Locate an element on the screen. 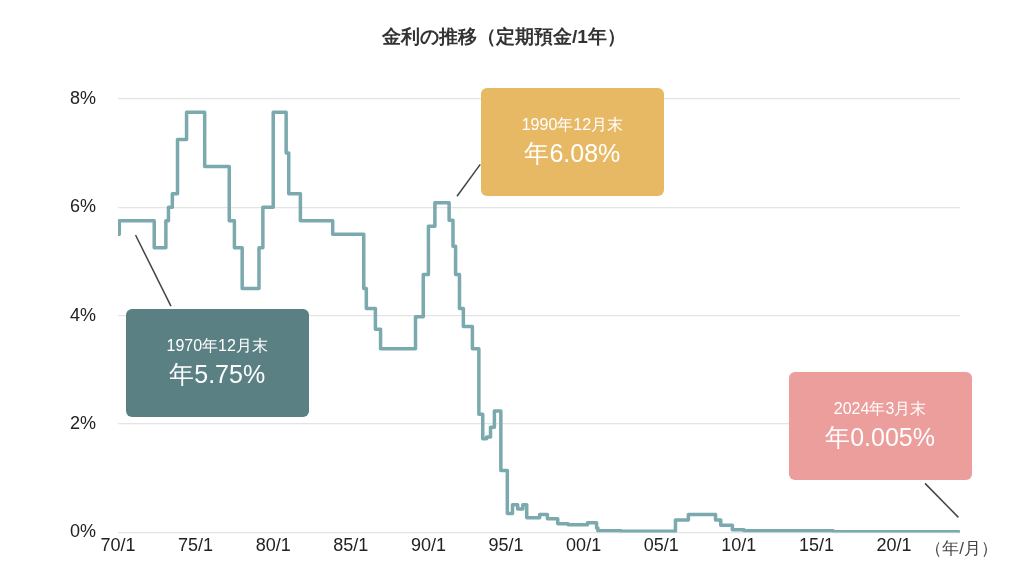  annotation: 年5.75% is located at coordinates (217, 375).